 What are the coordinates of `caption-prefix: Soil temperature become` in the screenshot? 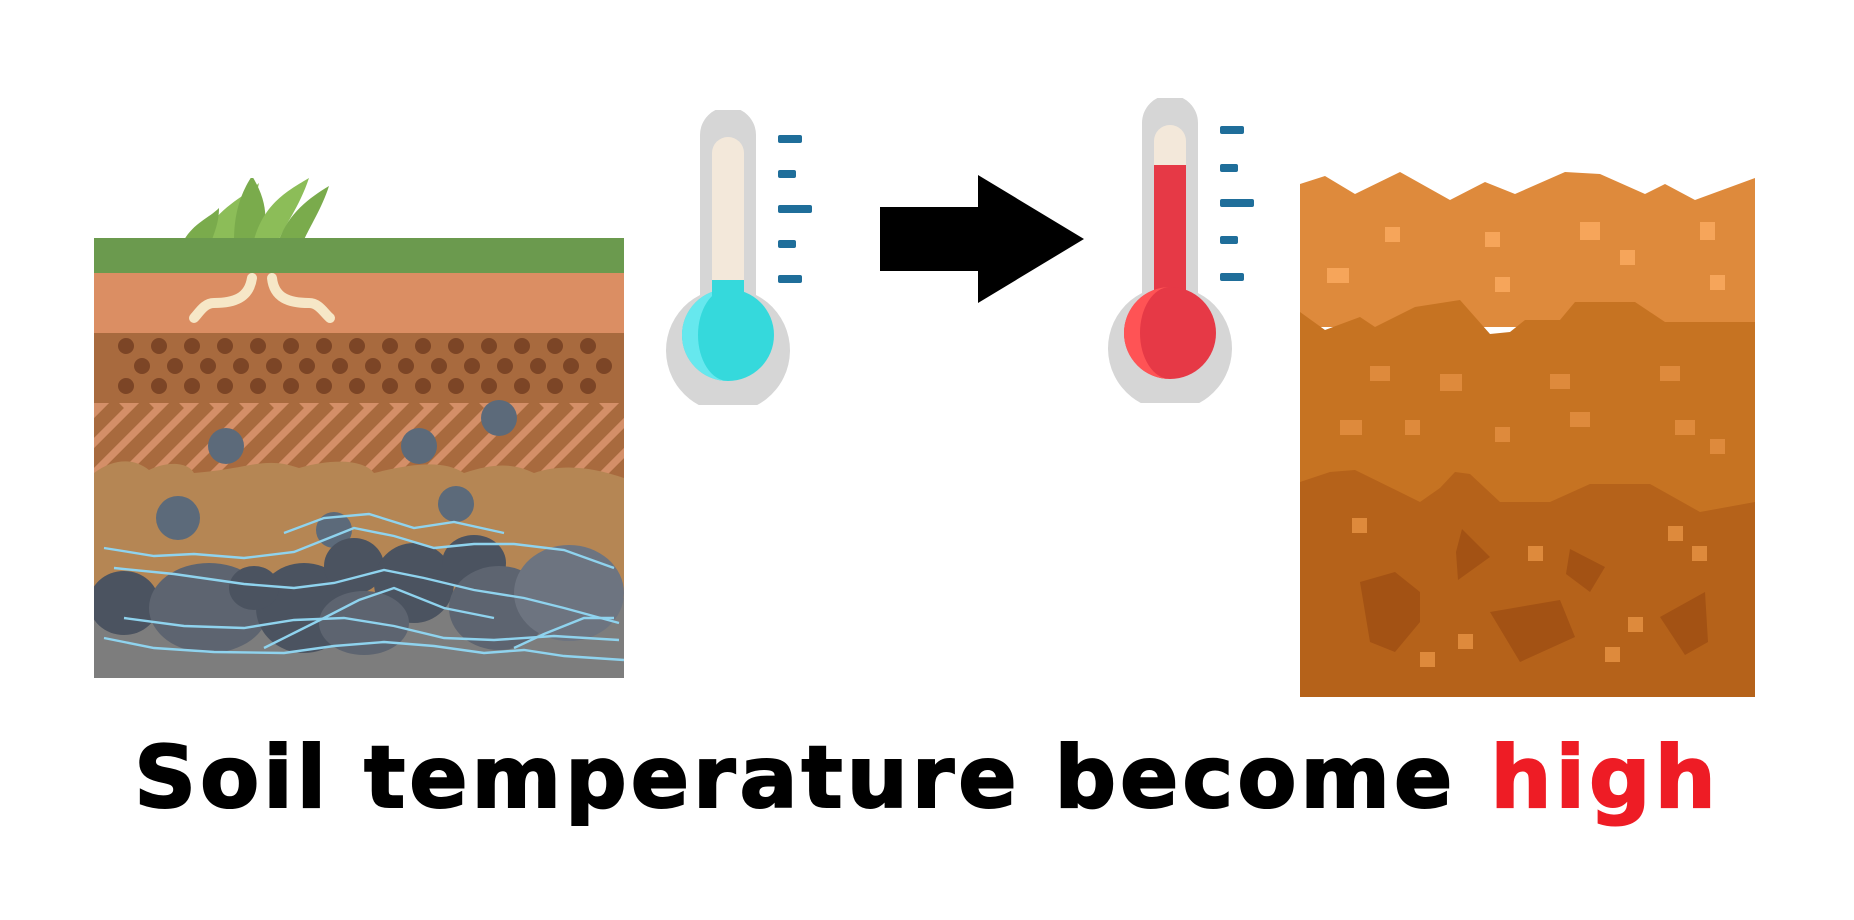 It's located at (812, 778).